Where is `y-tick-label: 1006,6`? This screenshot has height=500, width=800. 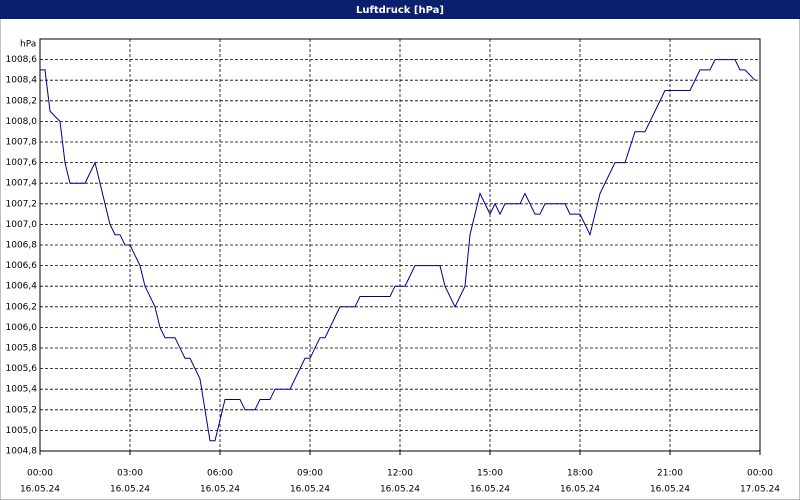 y-tick-label: 1006,6 is located at coordinates (22, 266).